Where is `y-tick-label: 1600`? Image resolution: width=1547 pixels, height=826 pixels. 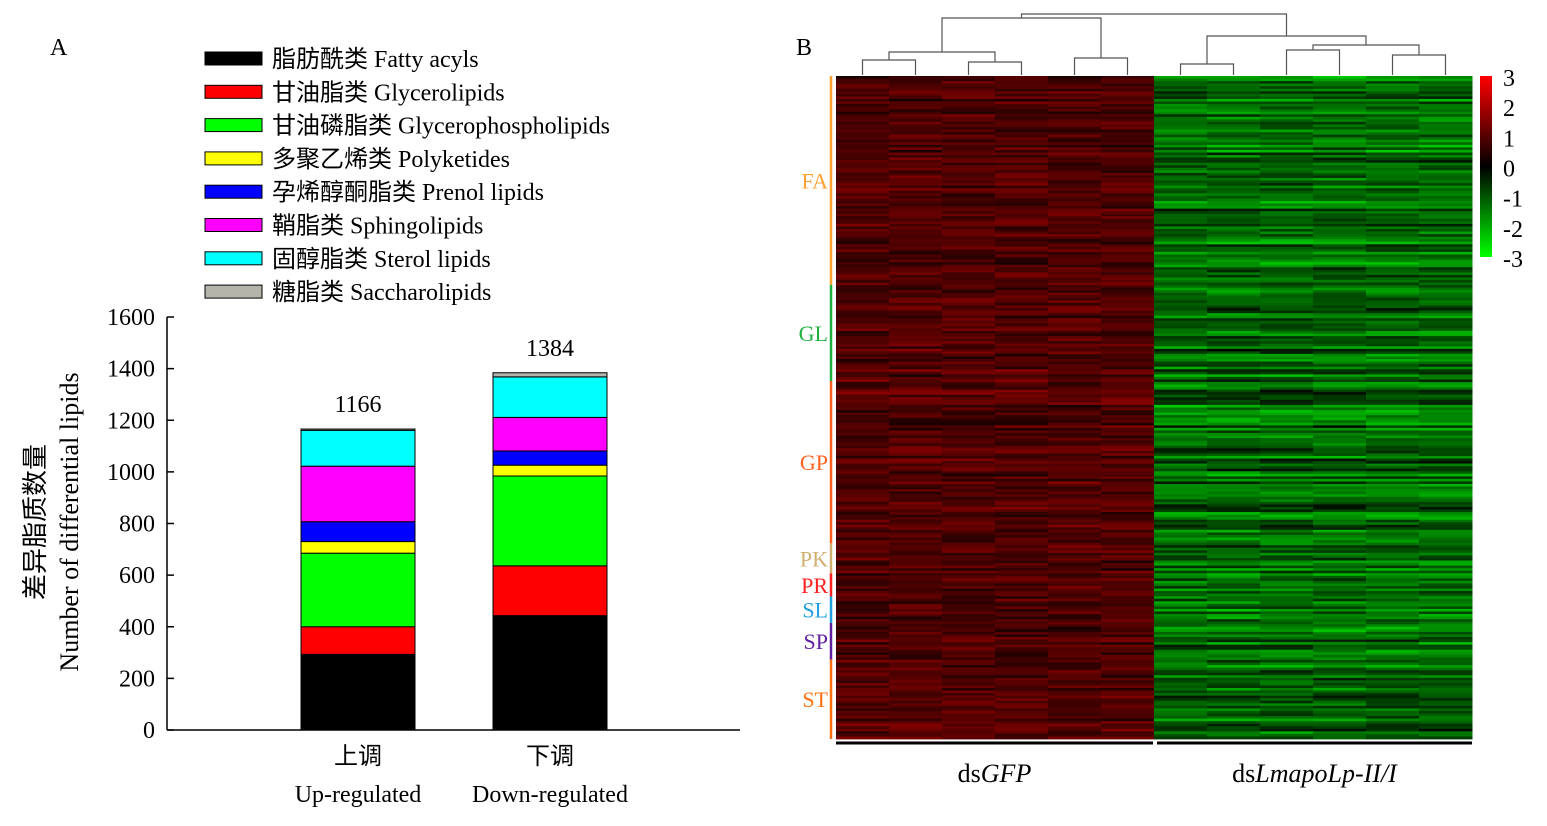 y-tick-label: 1600 is located at coordinates (131, 318).